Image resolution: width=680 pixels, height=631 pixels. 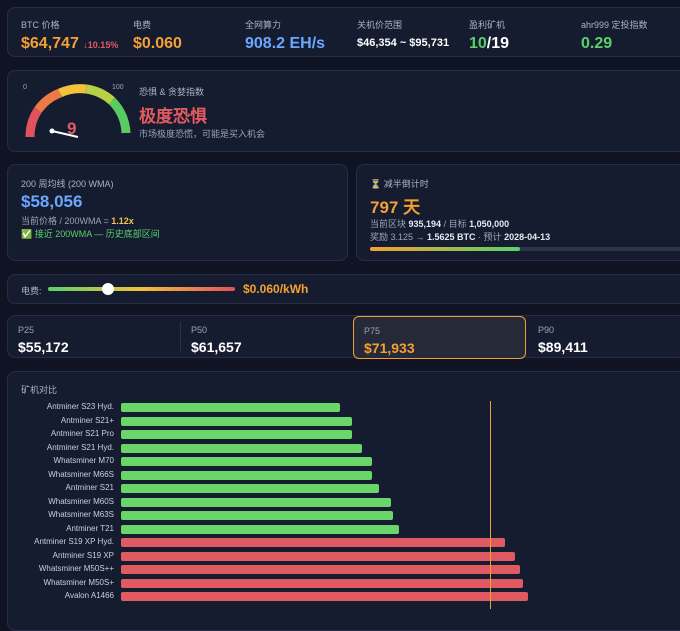 What do you see at coordinates (173, 116) in the screenshot?
I see `fear-greed-state: 极度恐惧` at bounding box center [173, 116].